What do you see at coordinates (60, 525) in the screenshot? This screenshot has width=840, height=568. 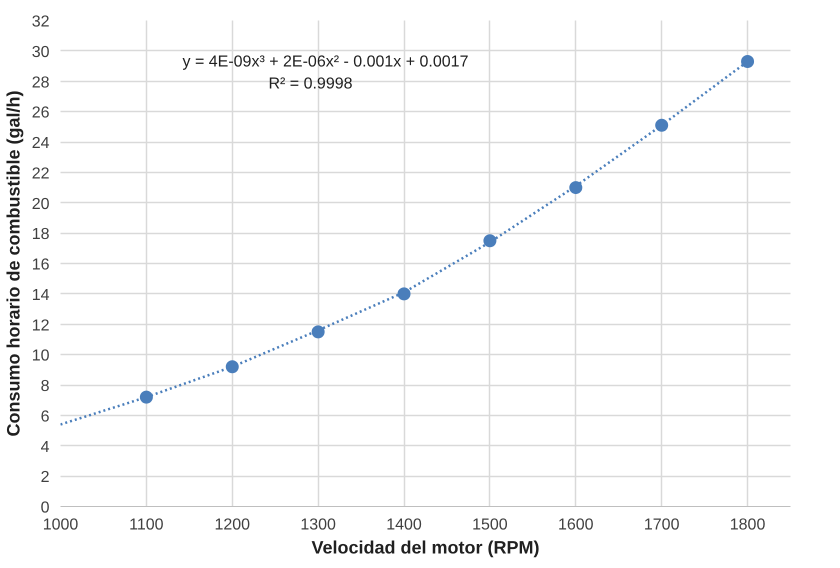 I see `x-tick-label: 1000` at bounding box center [60, 525].